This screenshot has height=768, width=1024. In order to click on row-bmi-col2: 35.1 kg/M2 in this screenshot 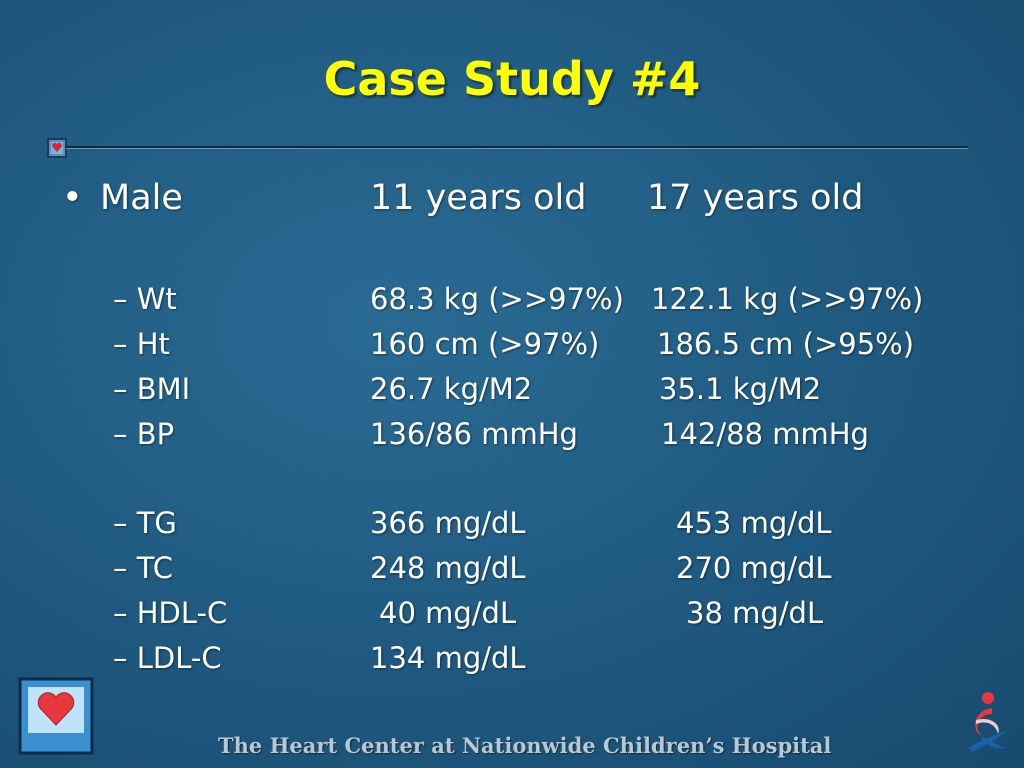, I will do `click(740, 389)`.